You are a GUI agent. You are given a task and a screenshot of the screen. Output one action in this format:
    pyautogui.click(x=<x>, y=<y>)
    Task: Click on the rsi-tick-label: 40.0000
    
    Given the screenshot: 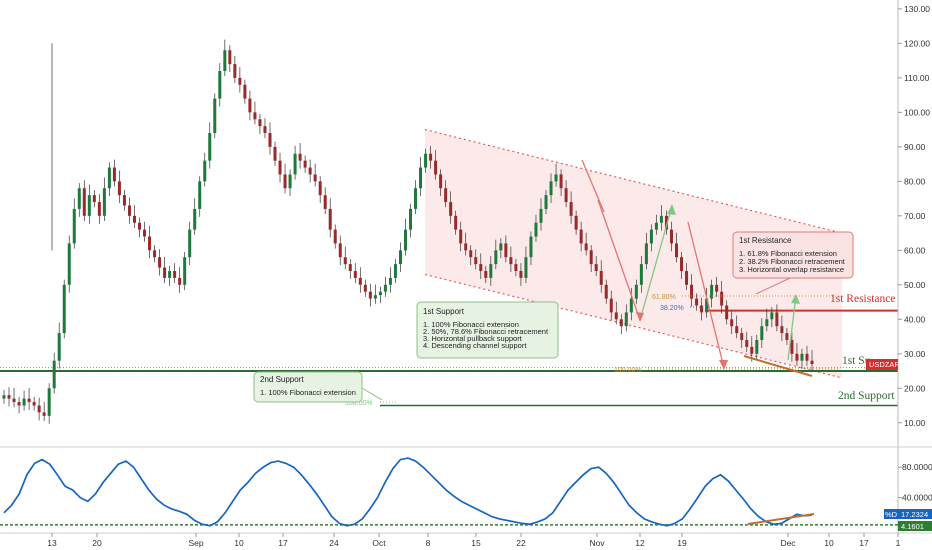 What is the action you would take?
    pyautogui.click(x=917, y=498)
    